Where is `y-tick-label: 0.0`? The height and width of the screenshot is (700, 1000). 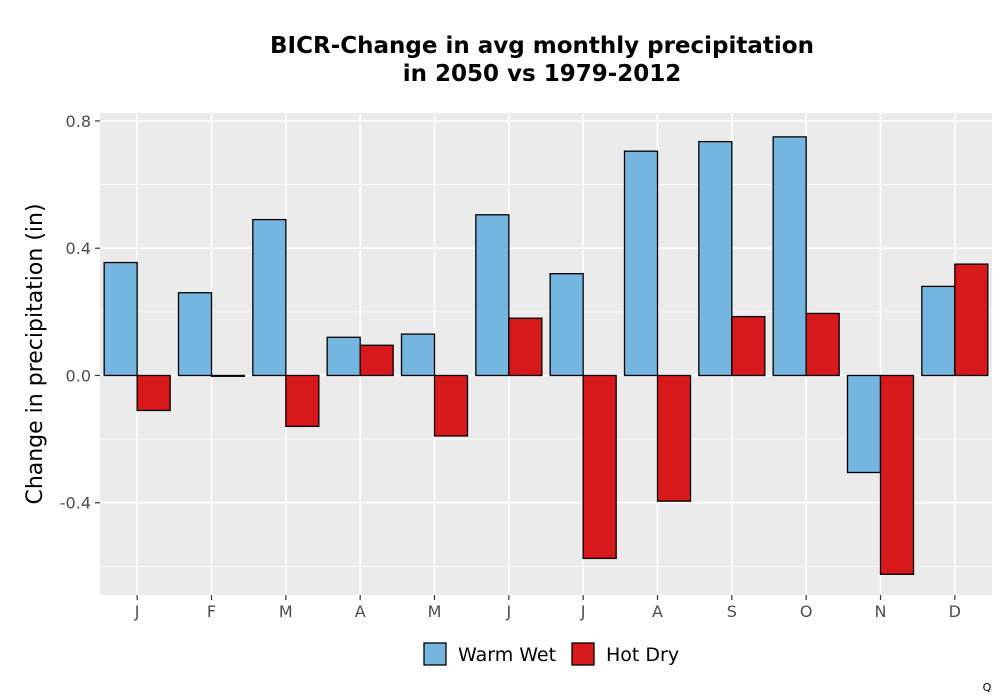
y-tick-label: 0.0 is located at coordinates (78, 375).